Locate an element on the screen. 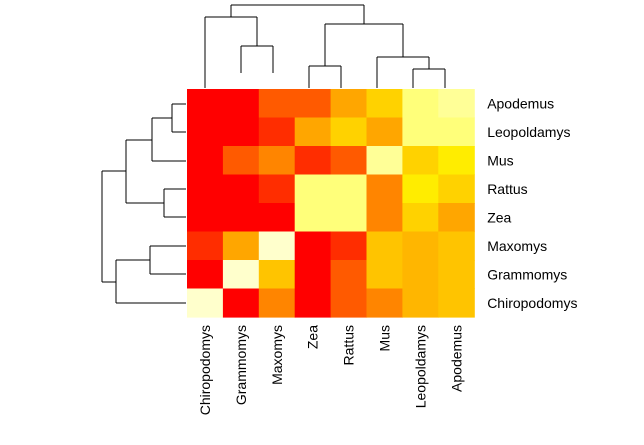 The height and width of the screenshot is (445, 644). column-dendrogram is located at coordinates (325, 46).